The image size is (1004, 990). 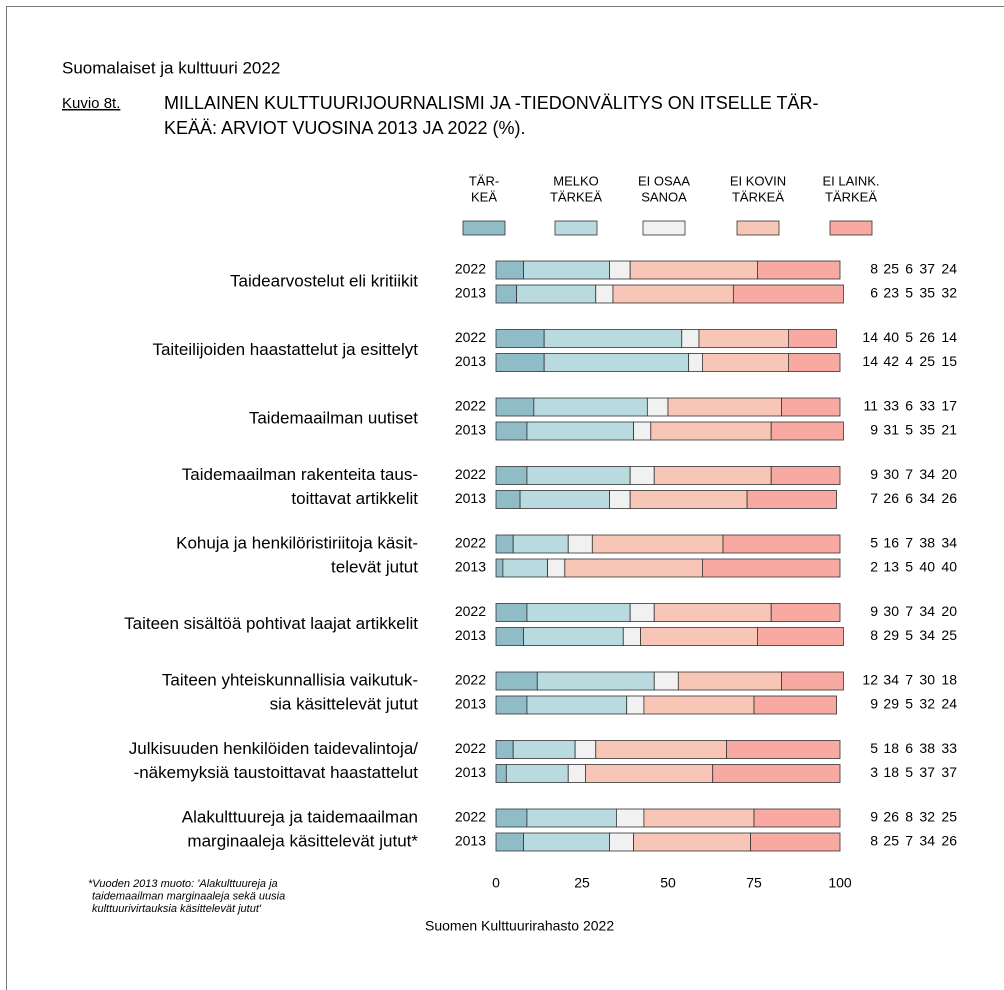 I want to click on value-label: 40, so click(x=891, y=337).